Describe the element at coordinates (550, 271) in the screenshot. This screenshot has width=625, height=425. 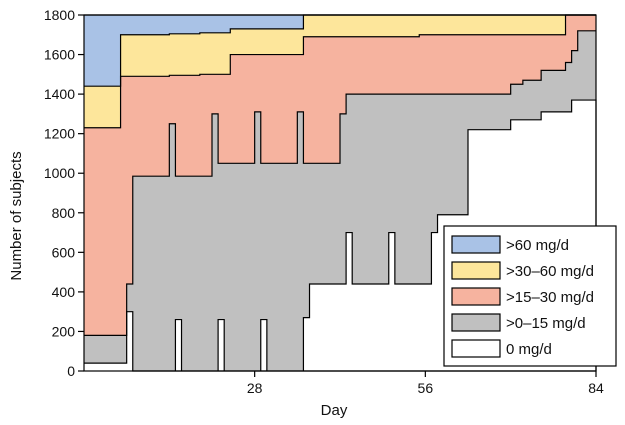
I see `legend-label: >30–60 mg/d` at that location.